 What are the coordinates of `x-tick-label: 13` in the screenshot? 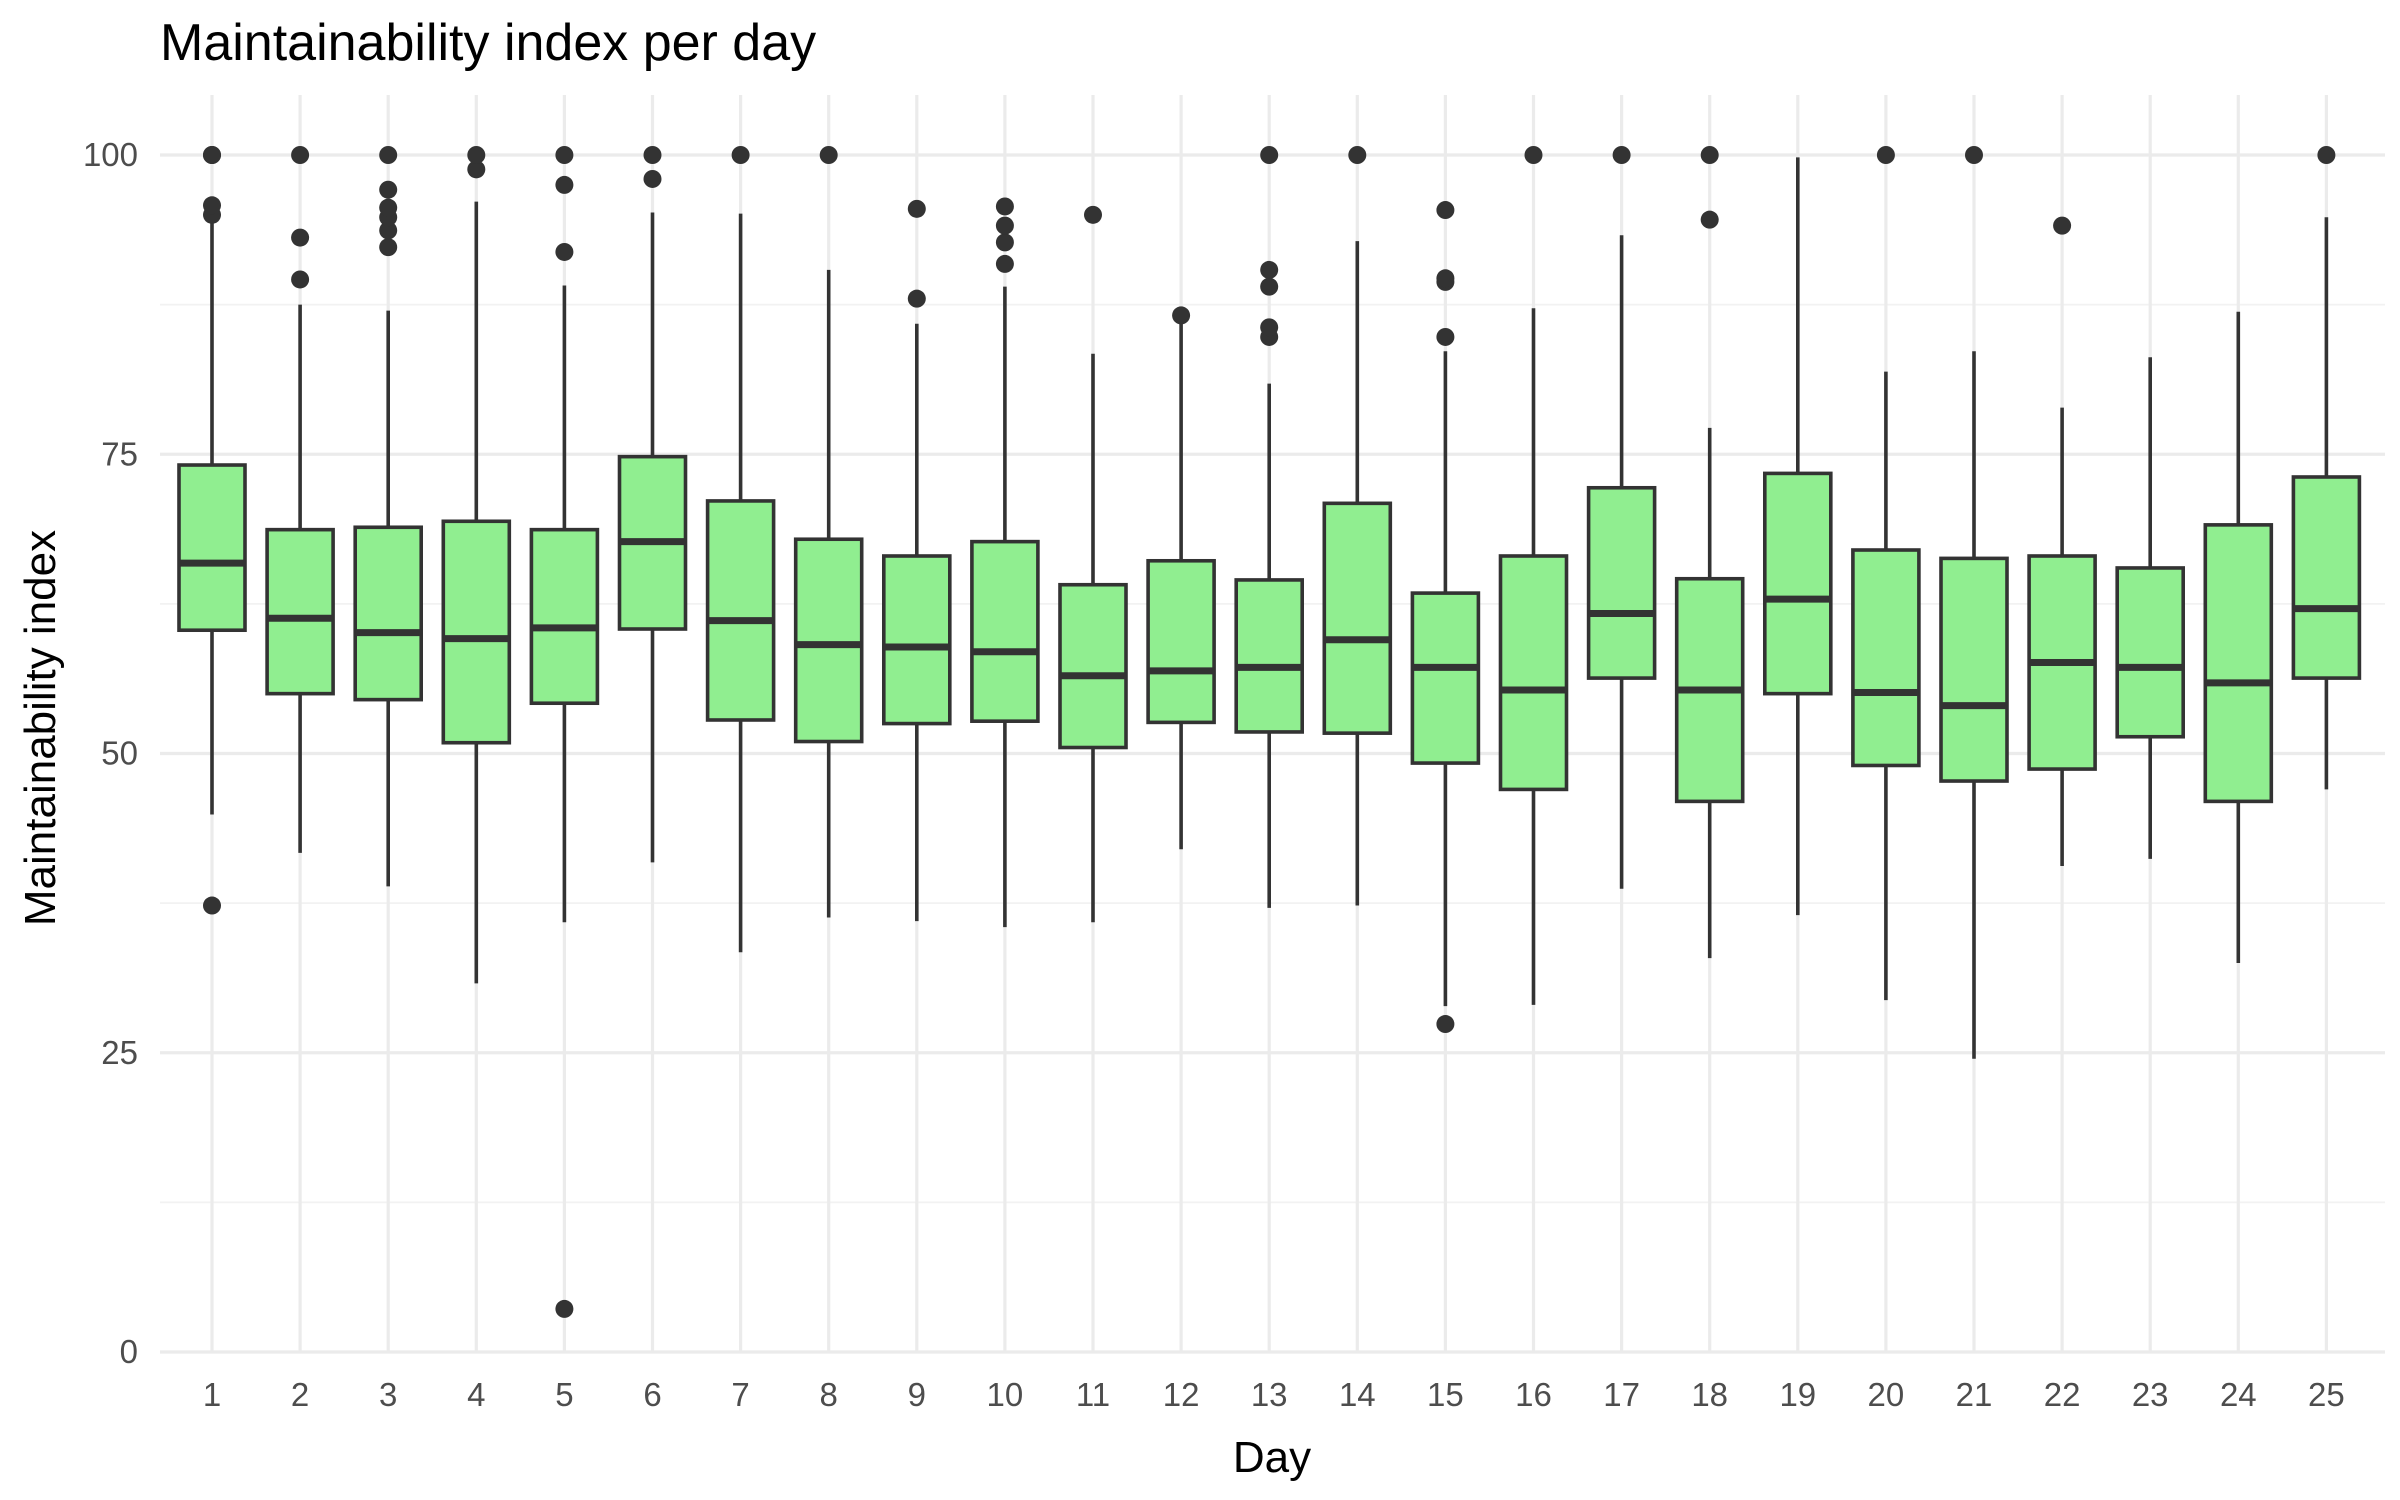 It's located at (1269, 1394).